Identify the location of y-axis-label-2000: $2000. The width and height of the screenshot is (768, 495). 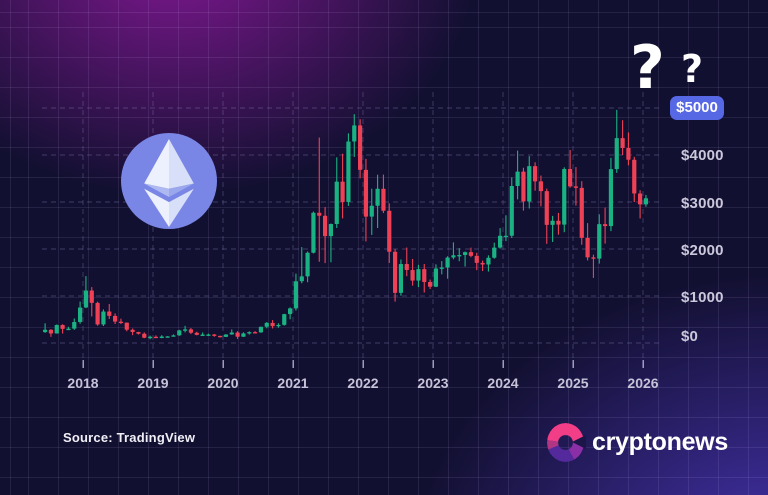
(702, 250).